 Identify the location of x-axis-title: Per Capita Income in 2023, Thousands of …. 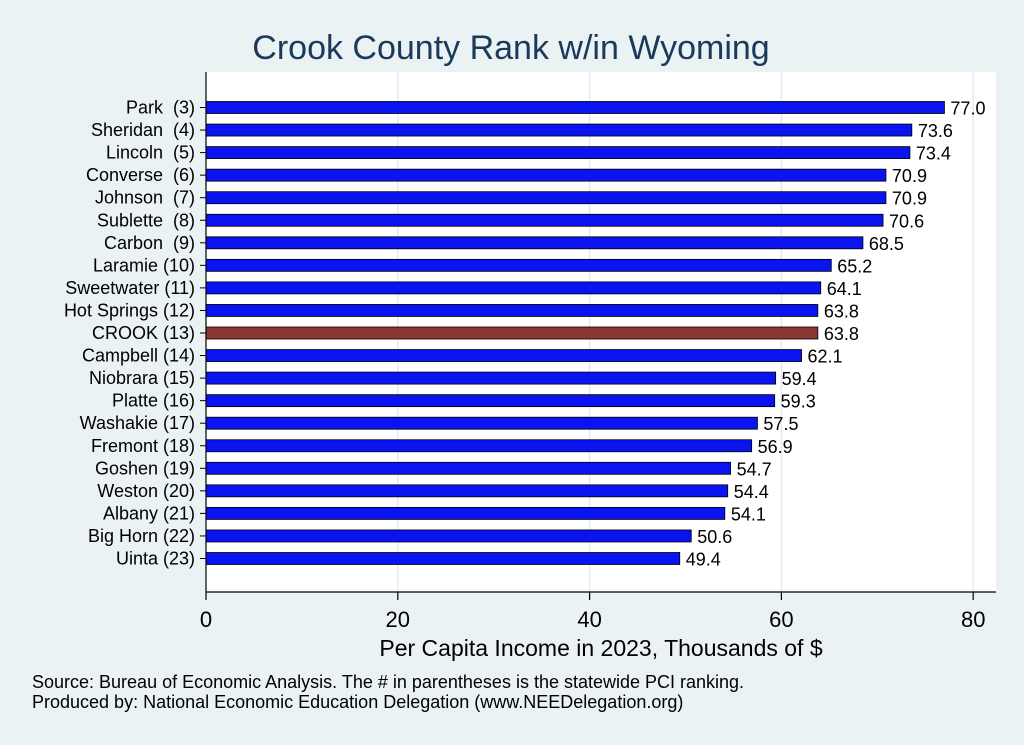
(600, 648).